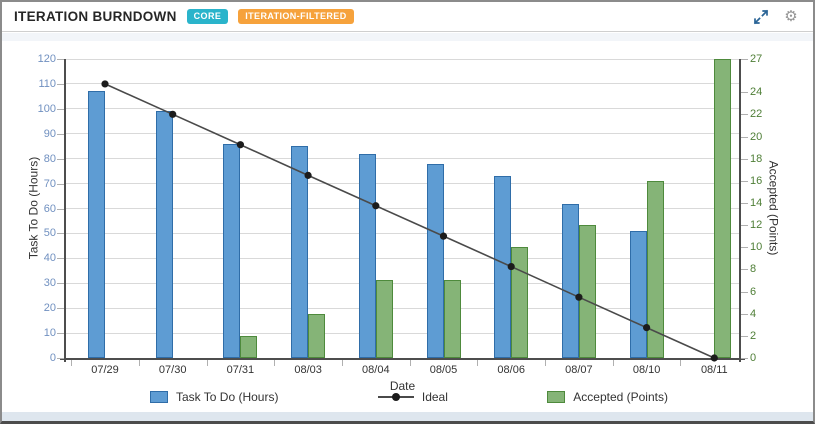 Image resolution: width=815 pixels, height=424 pixels. What do you see at coordinates (753, 335) in the screenshot?
I see `right-tick-label: 2` at bounding box center [753, 335].